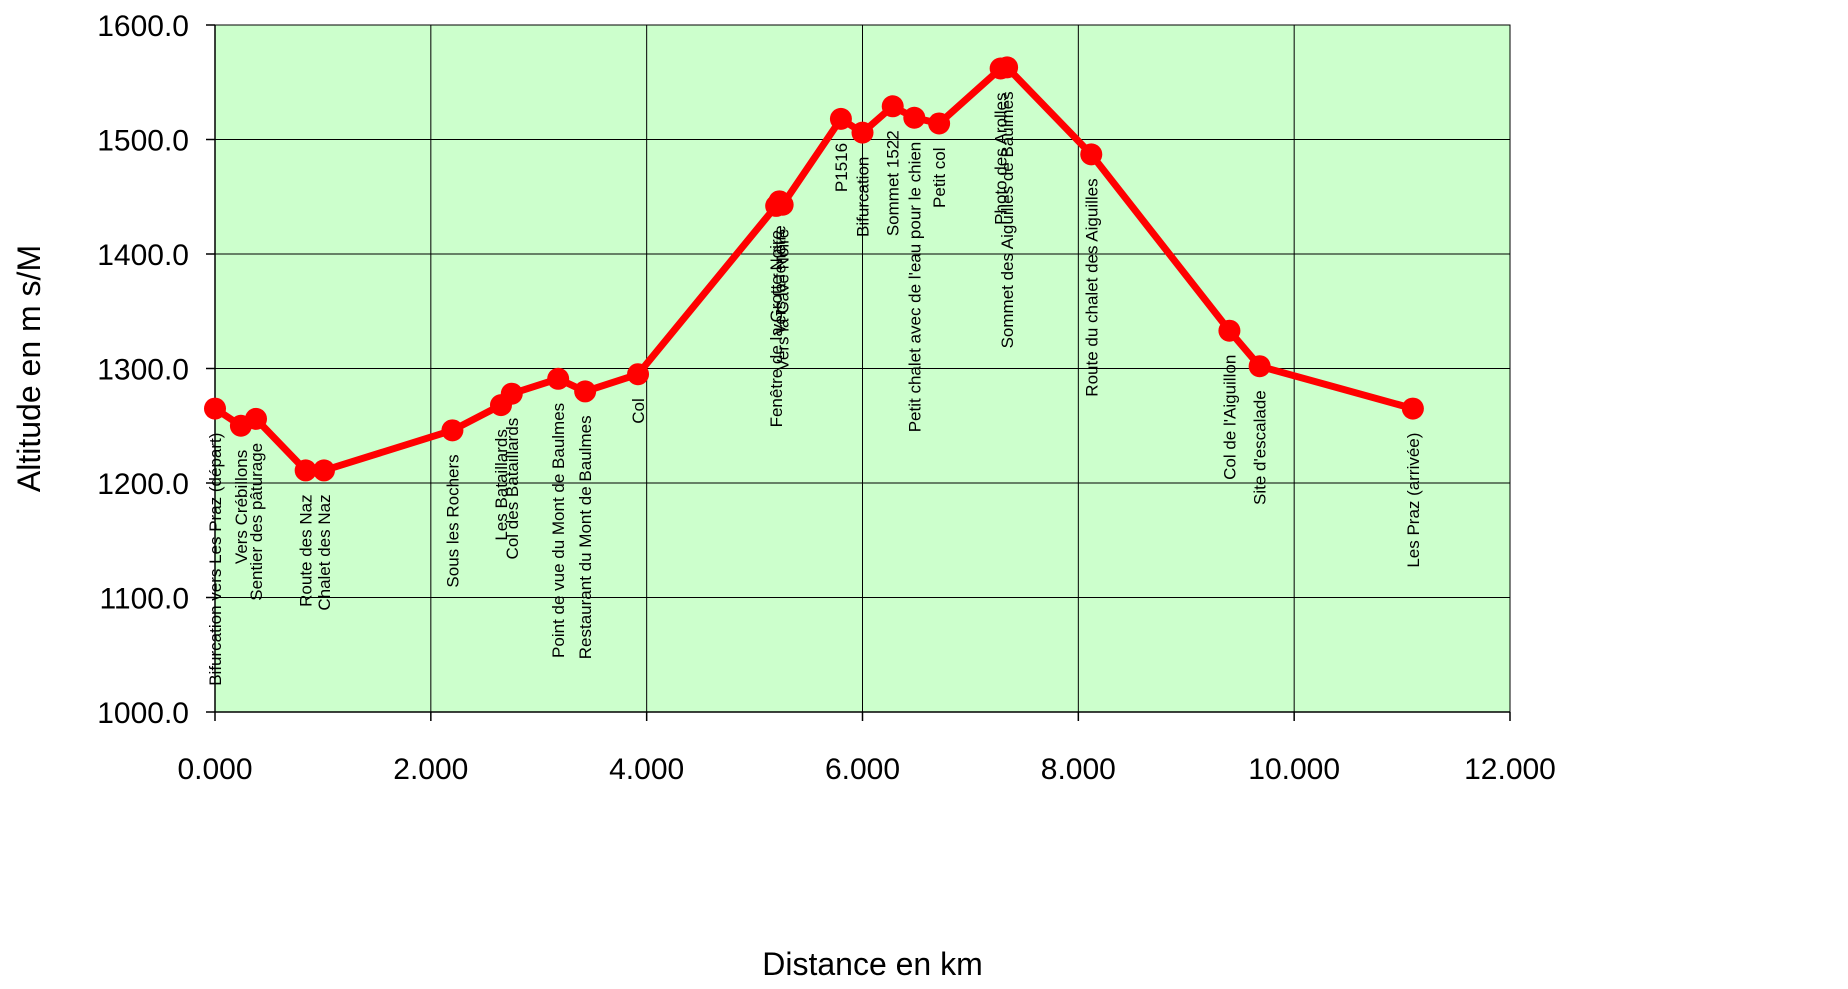 Image resolution: width=1848 pixels, height=989 pixels. What do you see at coordinates (841, 167) in the screenshot?
I see `point-label: P1516` at bounding box center [841, 167].